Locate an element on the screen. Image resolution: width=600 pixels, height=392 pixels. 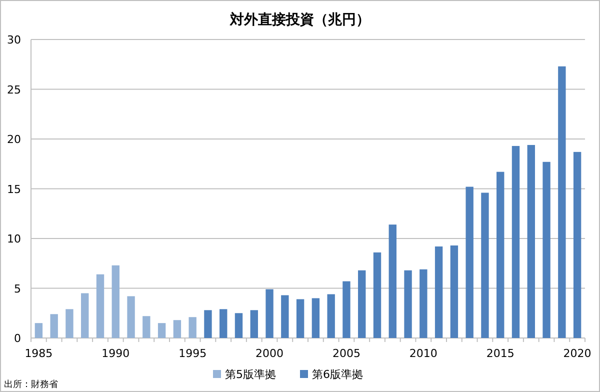
x-tick-label: 2005 is located at coordinates (346, 353).